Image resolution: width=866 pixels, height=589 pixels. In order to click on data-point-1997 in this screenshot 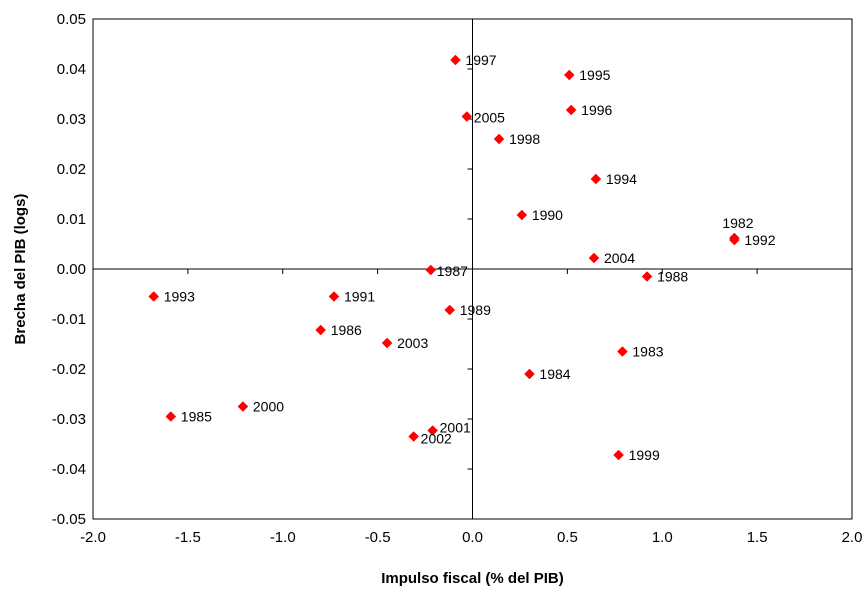, I will do `click(455, 60)`.